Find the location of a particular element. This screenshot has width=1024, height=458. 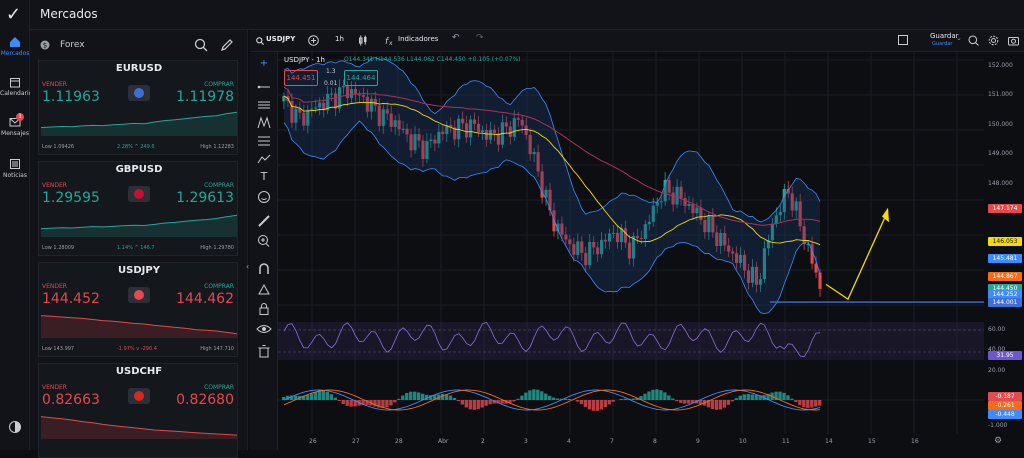

rail-item-news: Noticias is located at coordinates (15, 168).